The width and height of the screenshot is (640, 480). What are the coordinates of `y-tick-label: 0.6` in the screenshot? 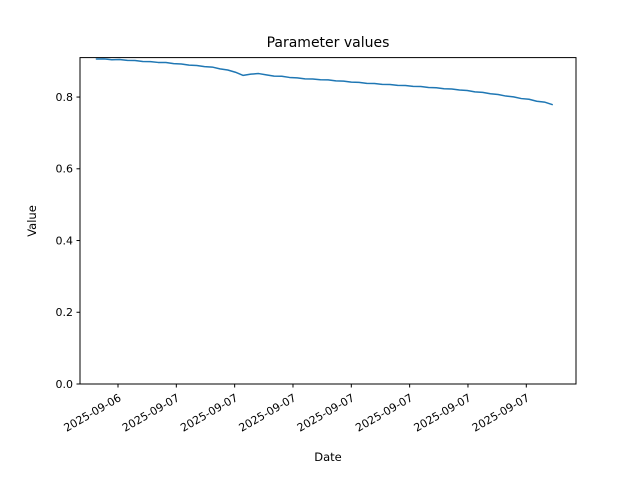 It's located at (65, 169).